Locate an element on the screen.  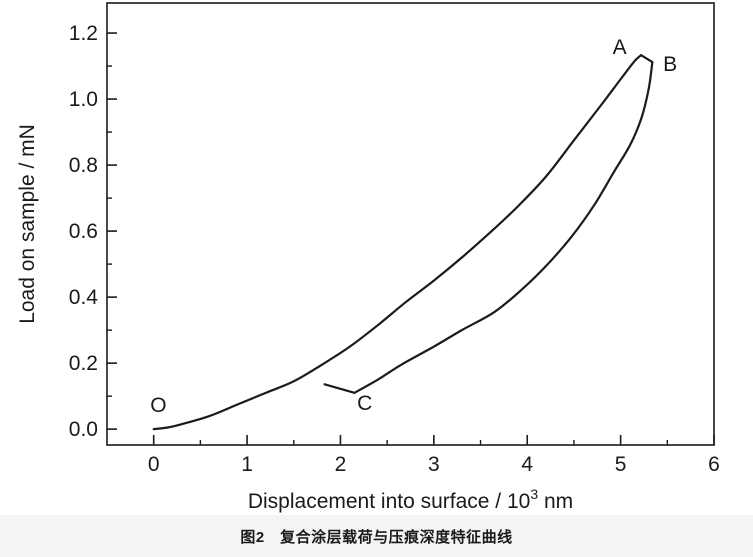
x-tick-label: 4 is located at coordinates (527, 464).